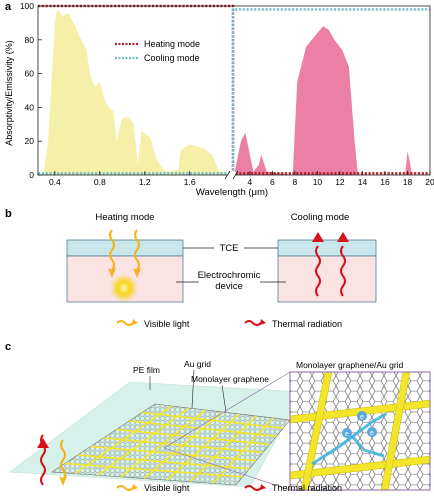 The height and width of the screenshot is (500, 434). I want to click on legend-visible-wave, so click(125, 323).